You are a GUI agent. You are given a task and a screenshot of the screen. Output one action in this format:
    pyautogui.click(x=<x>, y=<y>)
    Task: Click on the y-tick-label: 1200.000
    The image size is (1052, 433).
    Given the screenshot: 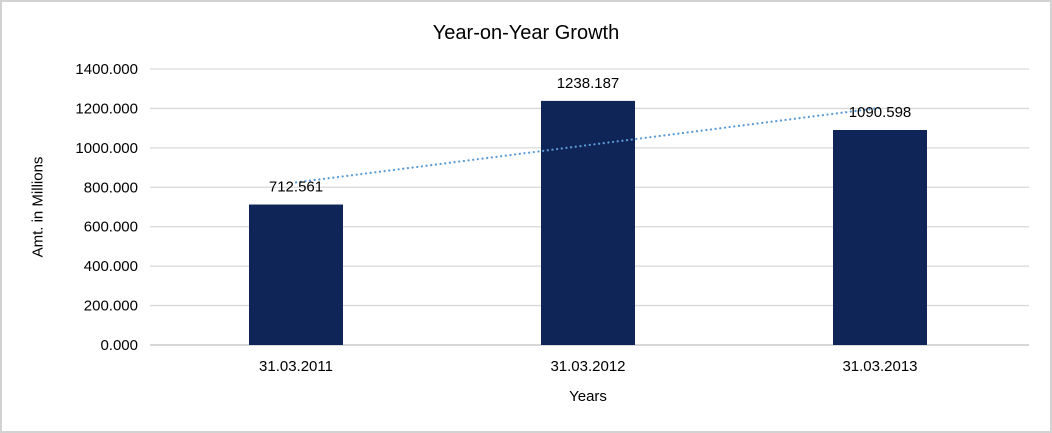 What is the action you would take?
    pyautogui.click(x=106, y=108)
    